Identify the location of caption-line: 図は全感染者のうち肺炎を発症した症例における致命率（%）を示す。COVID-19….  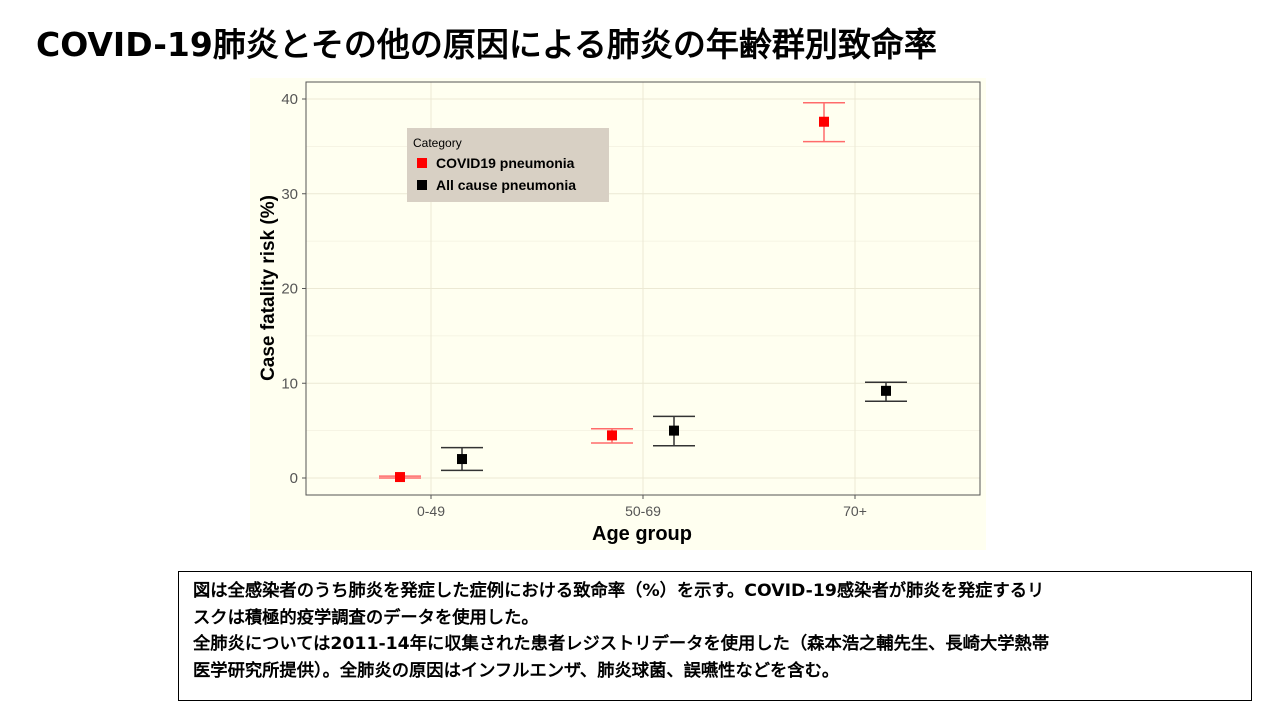
(619, 591).